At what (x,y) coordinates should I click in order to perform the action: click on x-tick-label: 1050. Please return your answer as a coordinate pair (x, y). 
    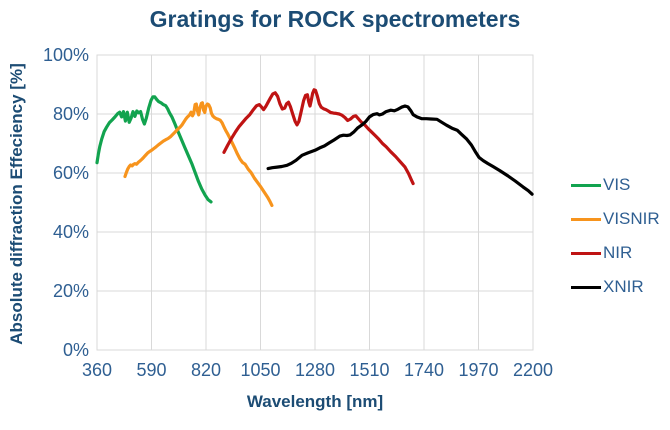
    Looking at the image, I should click on (260, 370).